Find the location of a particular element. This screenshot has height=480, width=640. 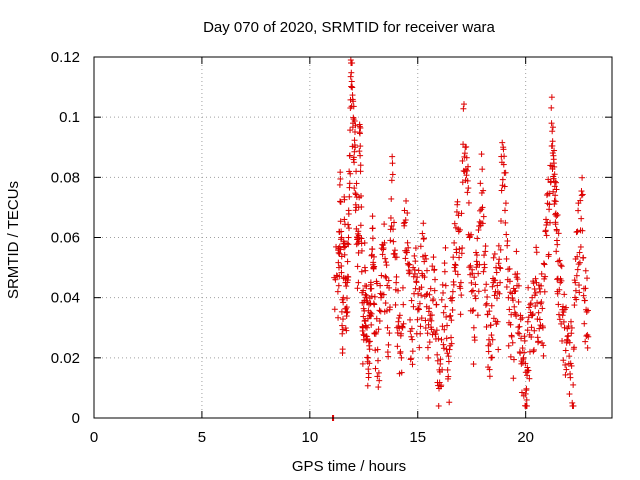

x-tick-label: 15 is located at coordinates (417, 437).